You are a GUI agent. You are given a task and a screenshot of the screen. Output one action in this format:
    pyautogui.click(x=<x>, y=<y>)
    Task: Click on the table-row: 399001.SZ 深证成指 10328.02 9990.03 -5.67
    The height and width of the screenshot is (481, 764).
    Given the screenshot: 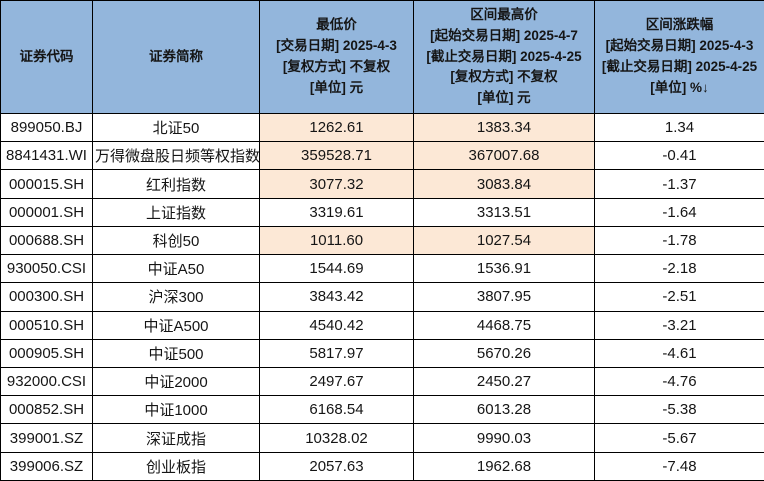 What is the action you would take?
    pyautogui.click(x=382, y=438)
    